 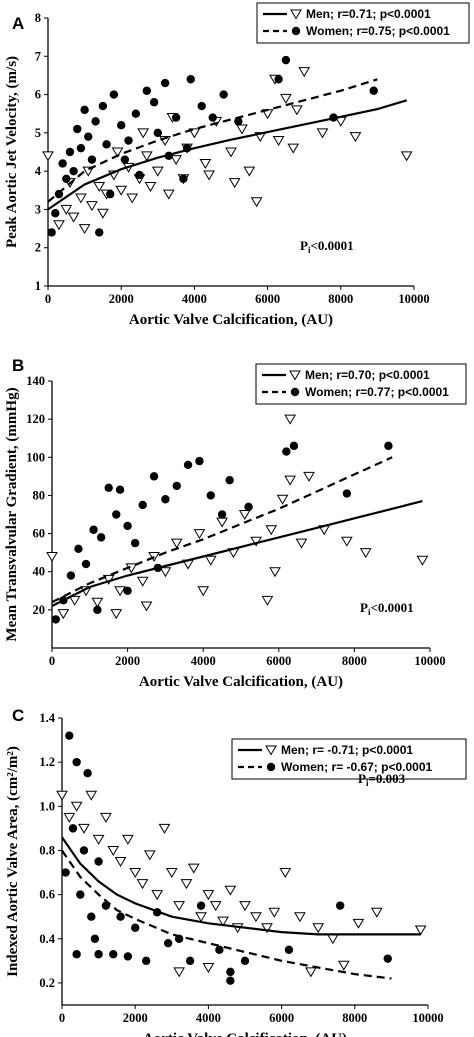 I want to click on legend-marker-triangle, so click(x=271, y=750).